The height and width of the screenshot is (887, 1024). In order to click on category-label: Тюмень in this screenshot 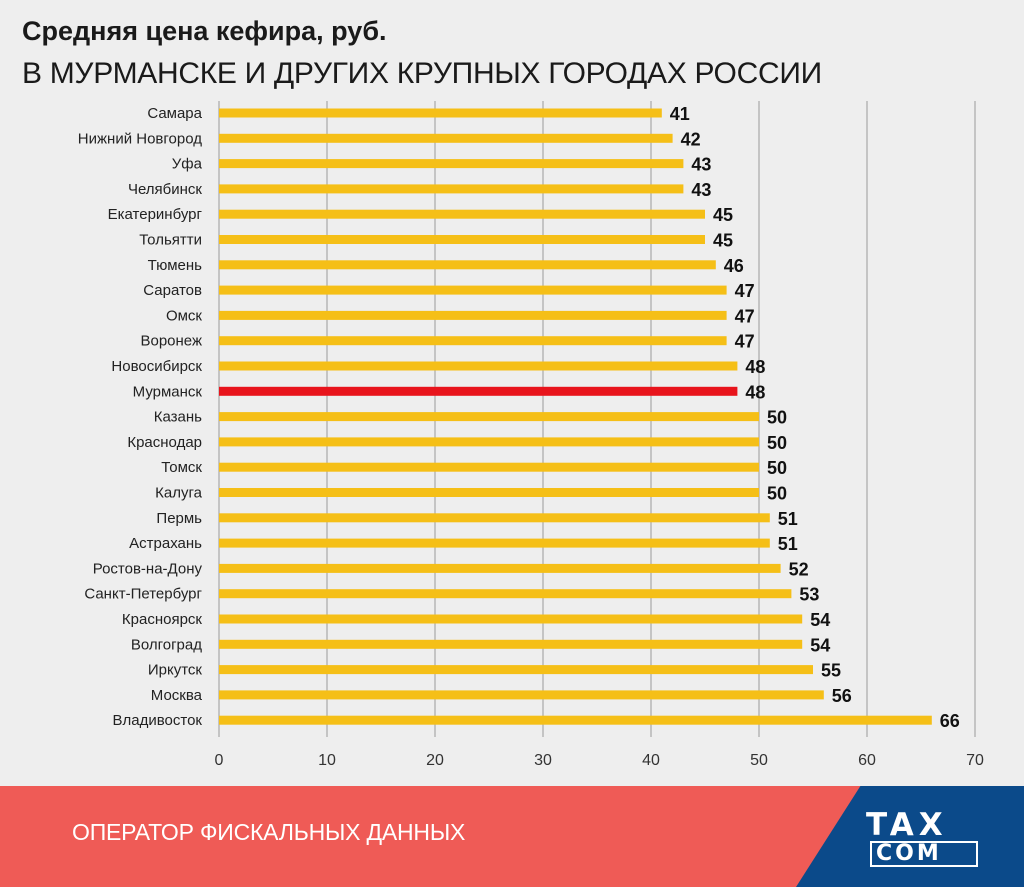, I will do `click(175, 265)`.